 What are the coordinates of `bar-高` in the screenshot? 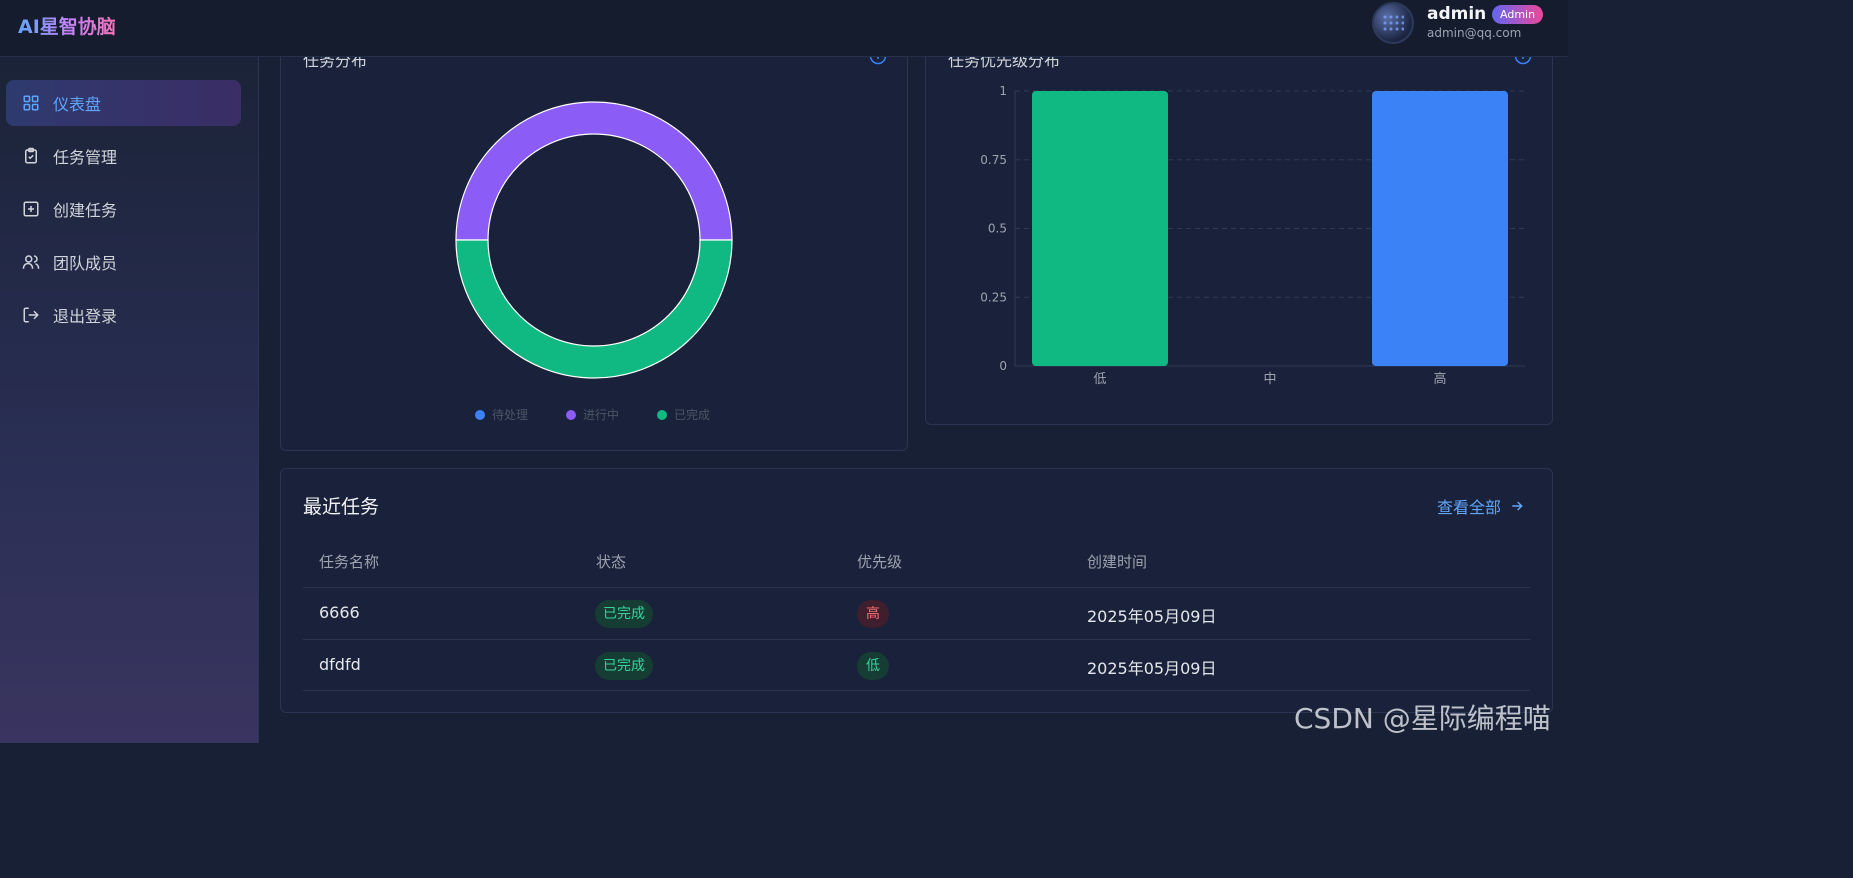 It's located at (1440, 228).